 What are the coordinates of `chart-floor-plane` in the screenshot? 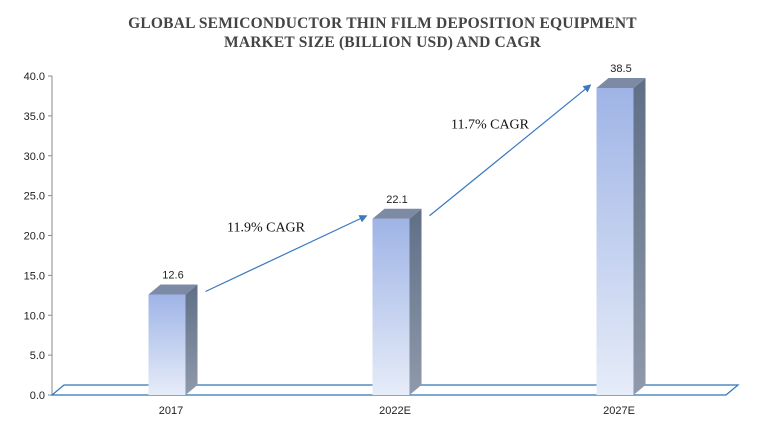 It's located at (395, 390).